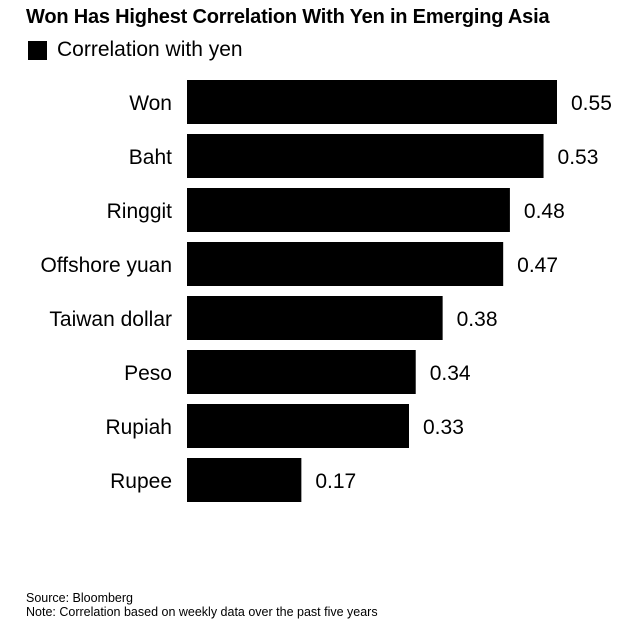 This screenshot has width=629, height=625. I want to click on category-label: Baht, so click(150, 157).